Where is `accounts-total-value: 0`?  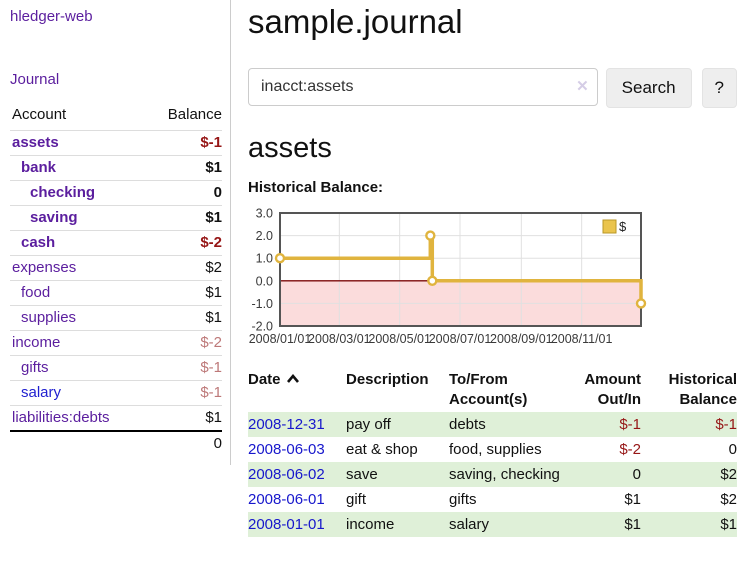 accounts-total-value: 0 is located at coordinates (183, 443).